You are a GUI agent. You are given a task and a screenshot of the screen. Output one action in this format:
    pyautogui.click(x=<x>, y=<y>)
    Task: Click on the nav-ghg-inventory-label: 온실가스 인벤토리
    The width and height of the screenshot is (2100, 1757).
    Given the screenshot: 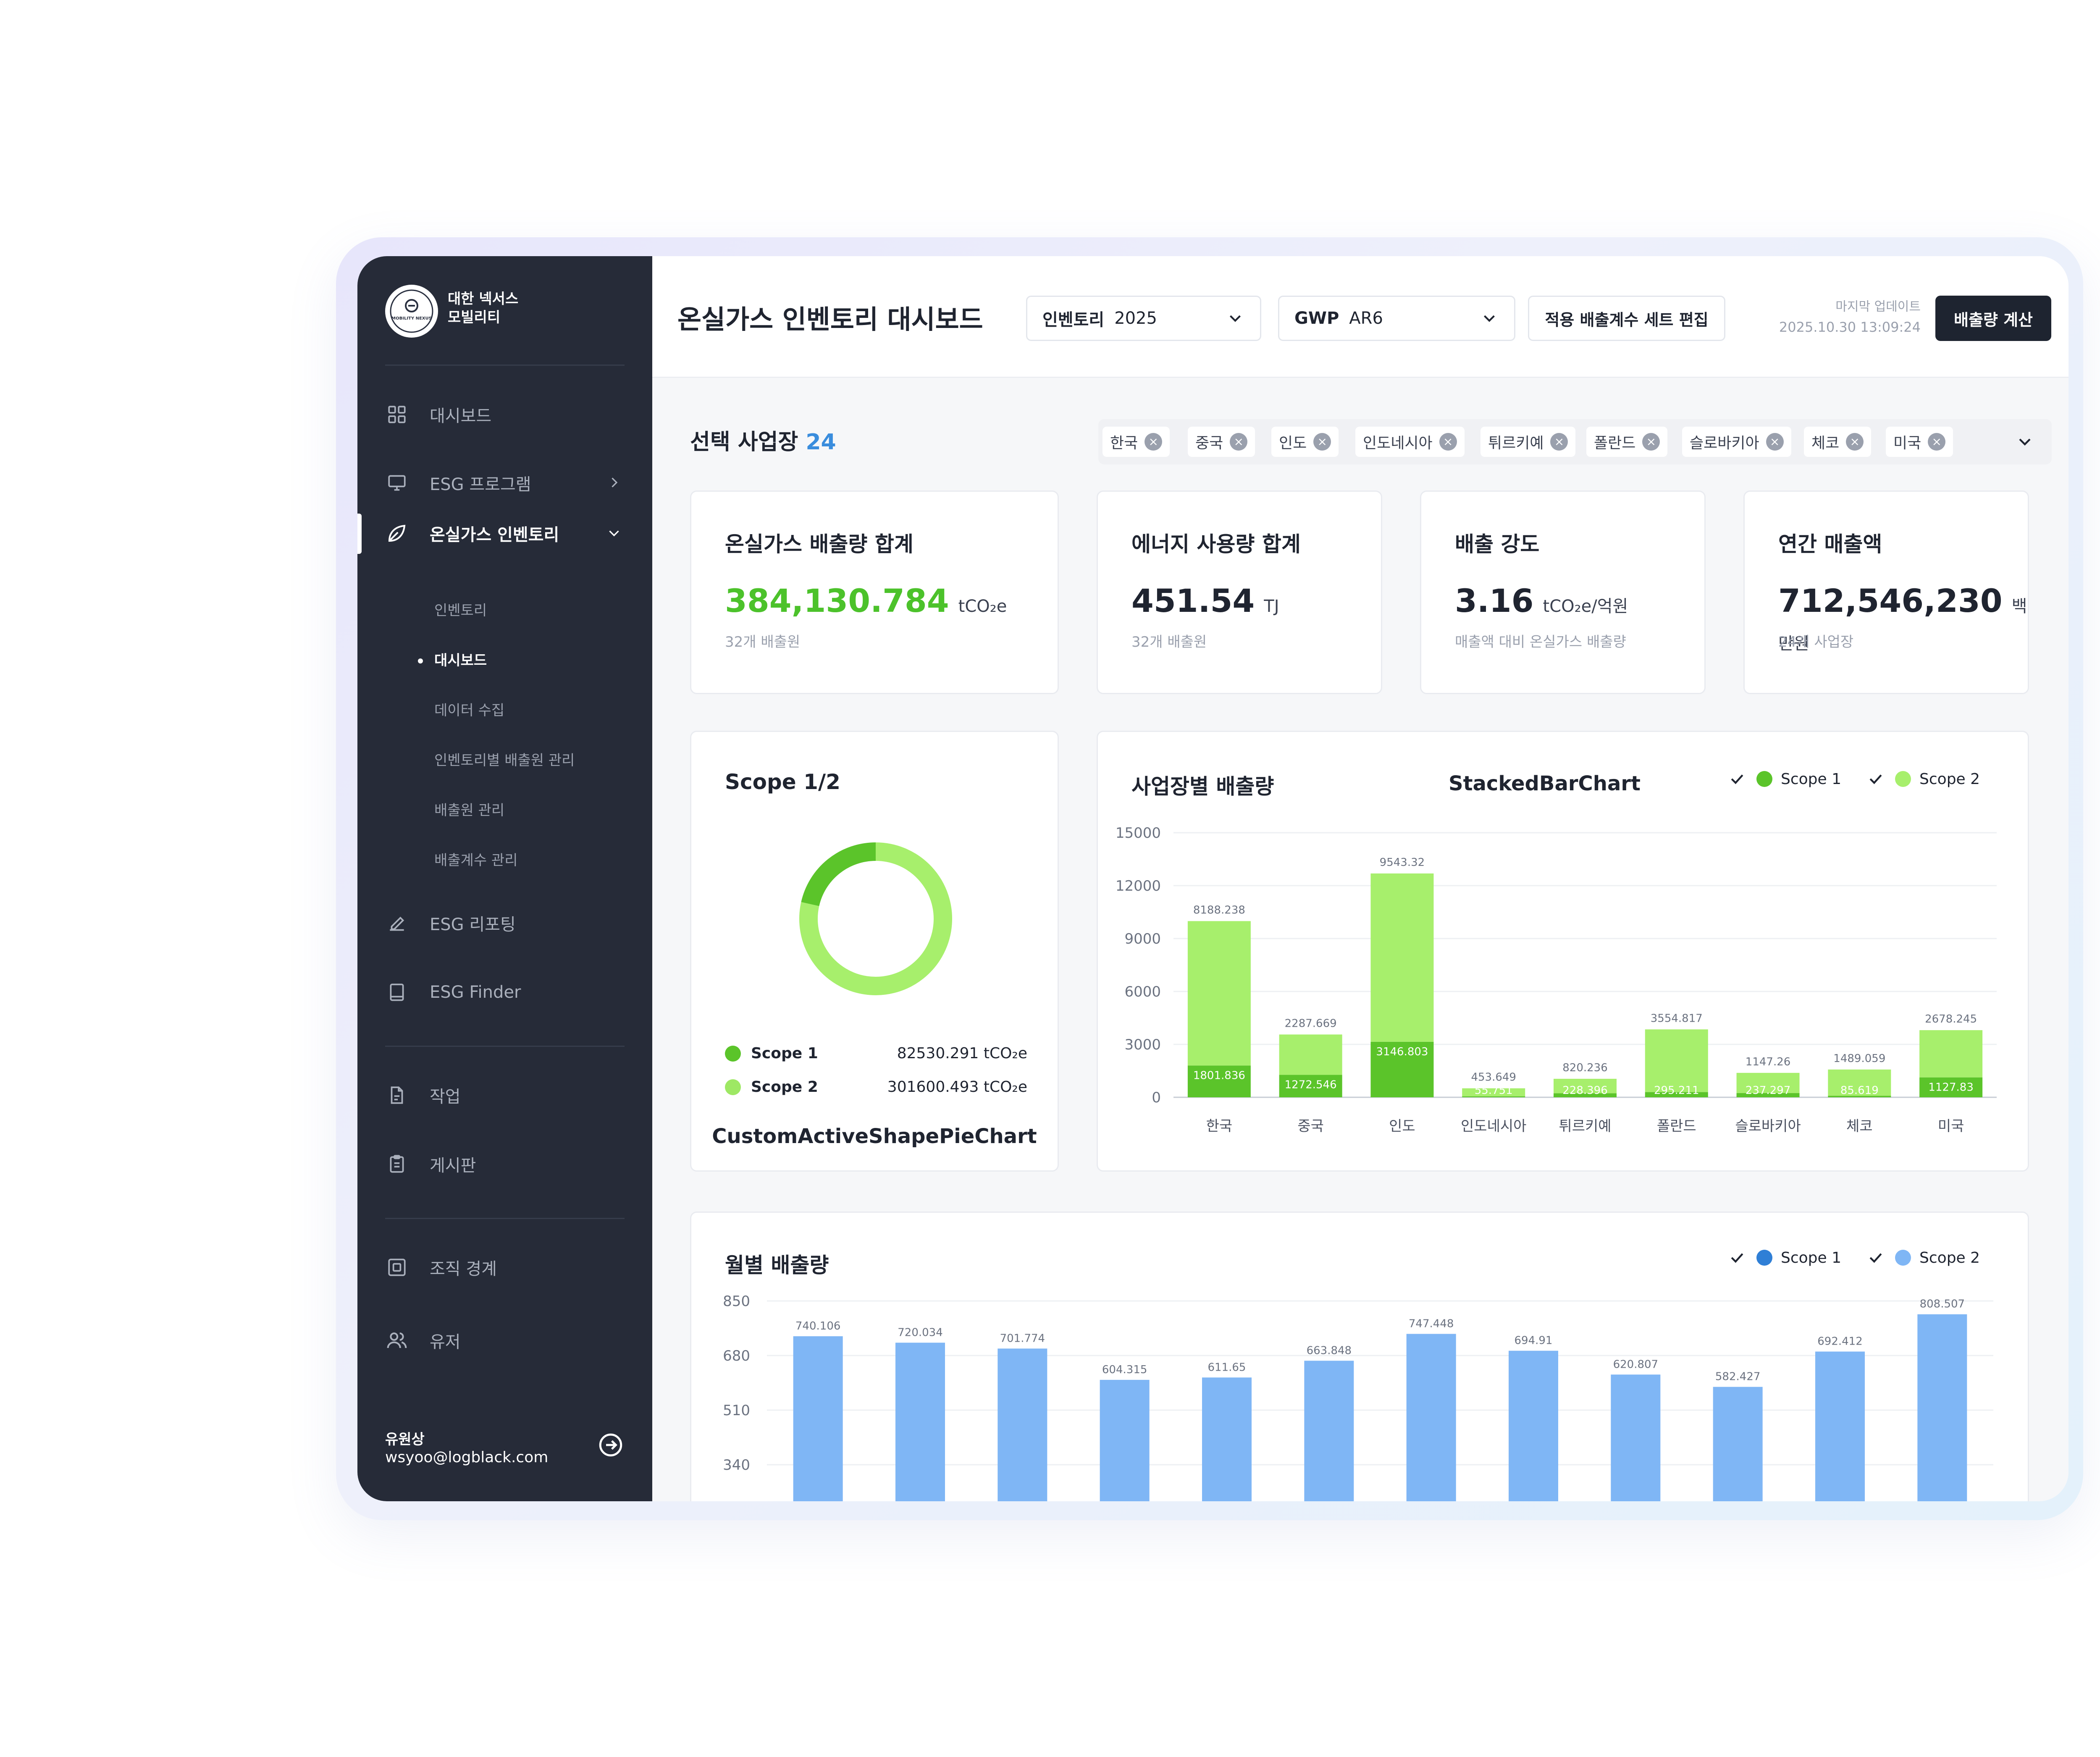 What is the action you would take?
    pyautogui.click(x=494, y=535)
    